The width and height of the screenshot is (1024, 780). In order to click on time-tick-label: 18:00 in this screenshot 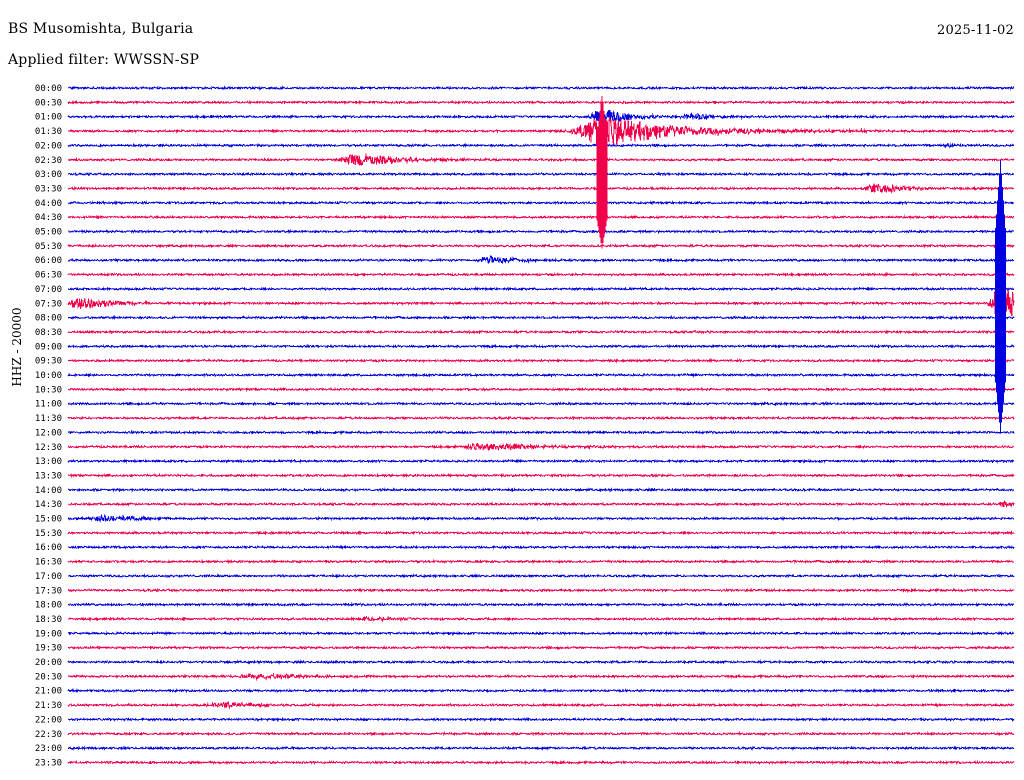, I will do `click(48, 606)`.